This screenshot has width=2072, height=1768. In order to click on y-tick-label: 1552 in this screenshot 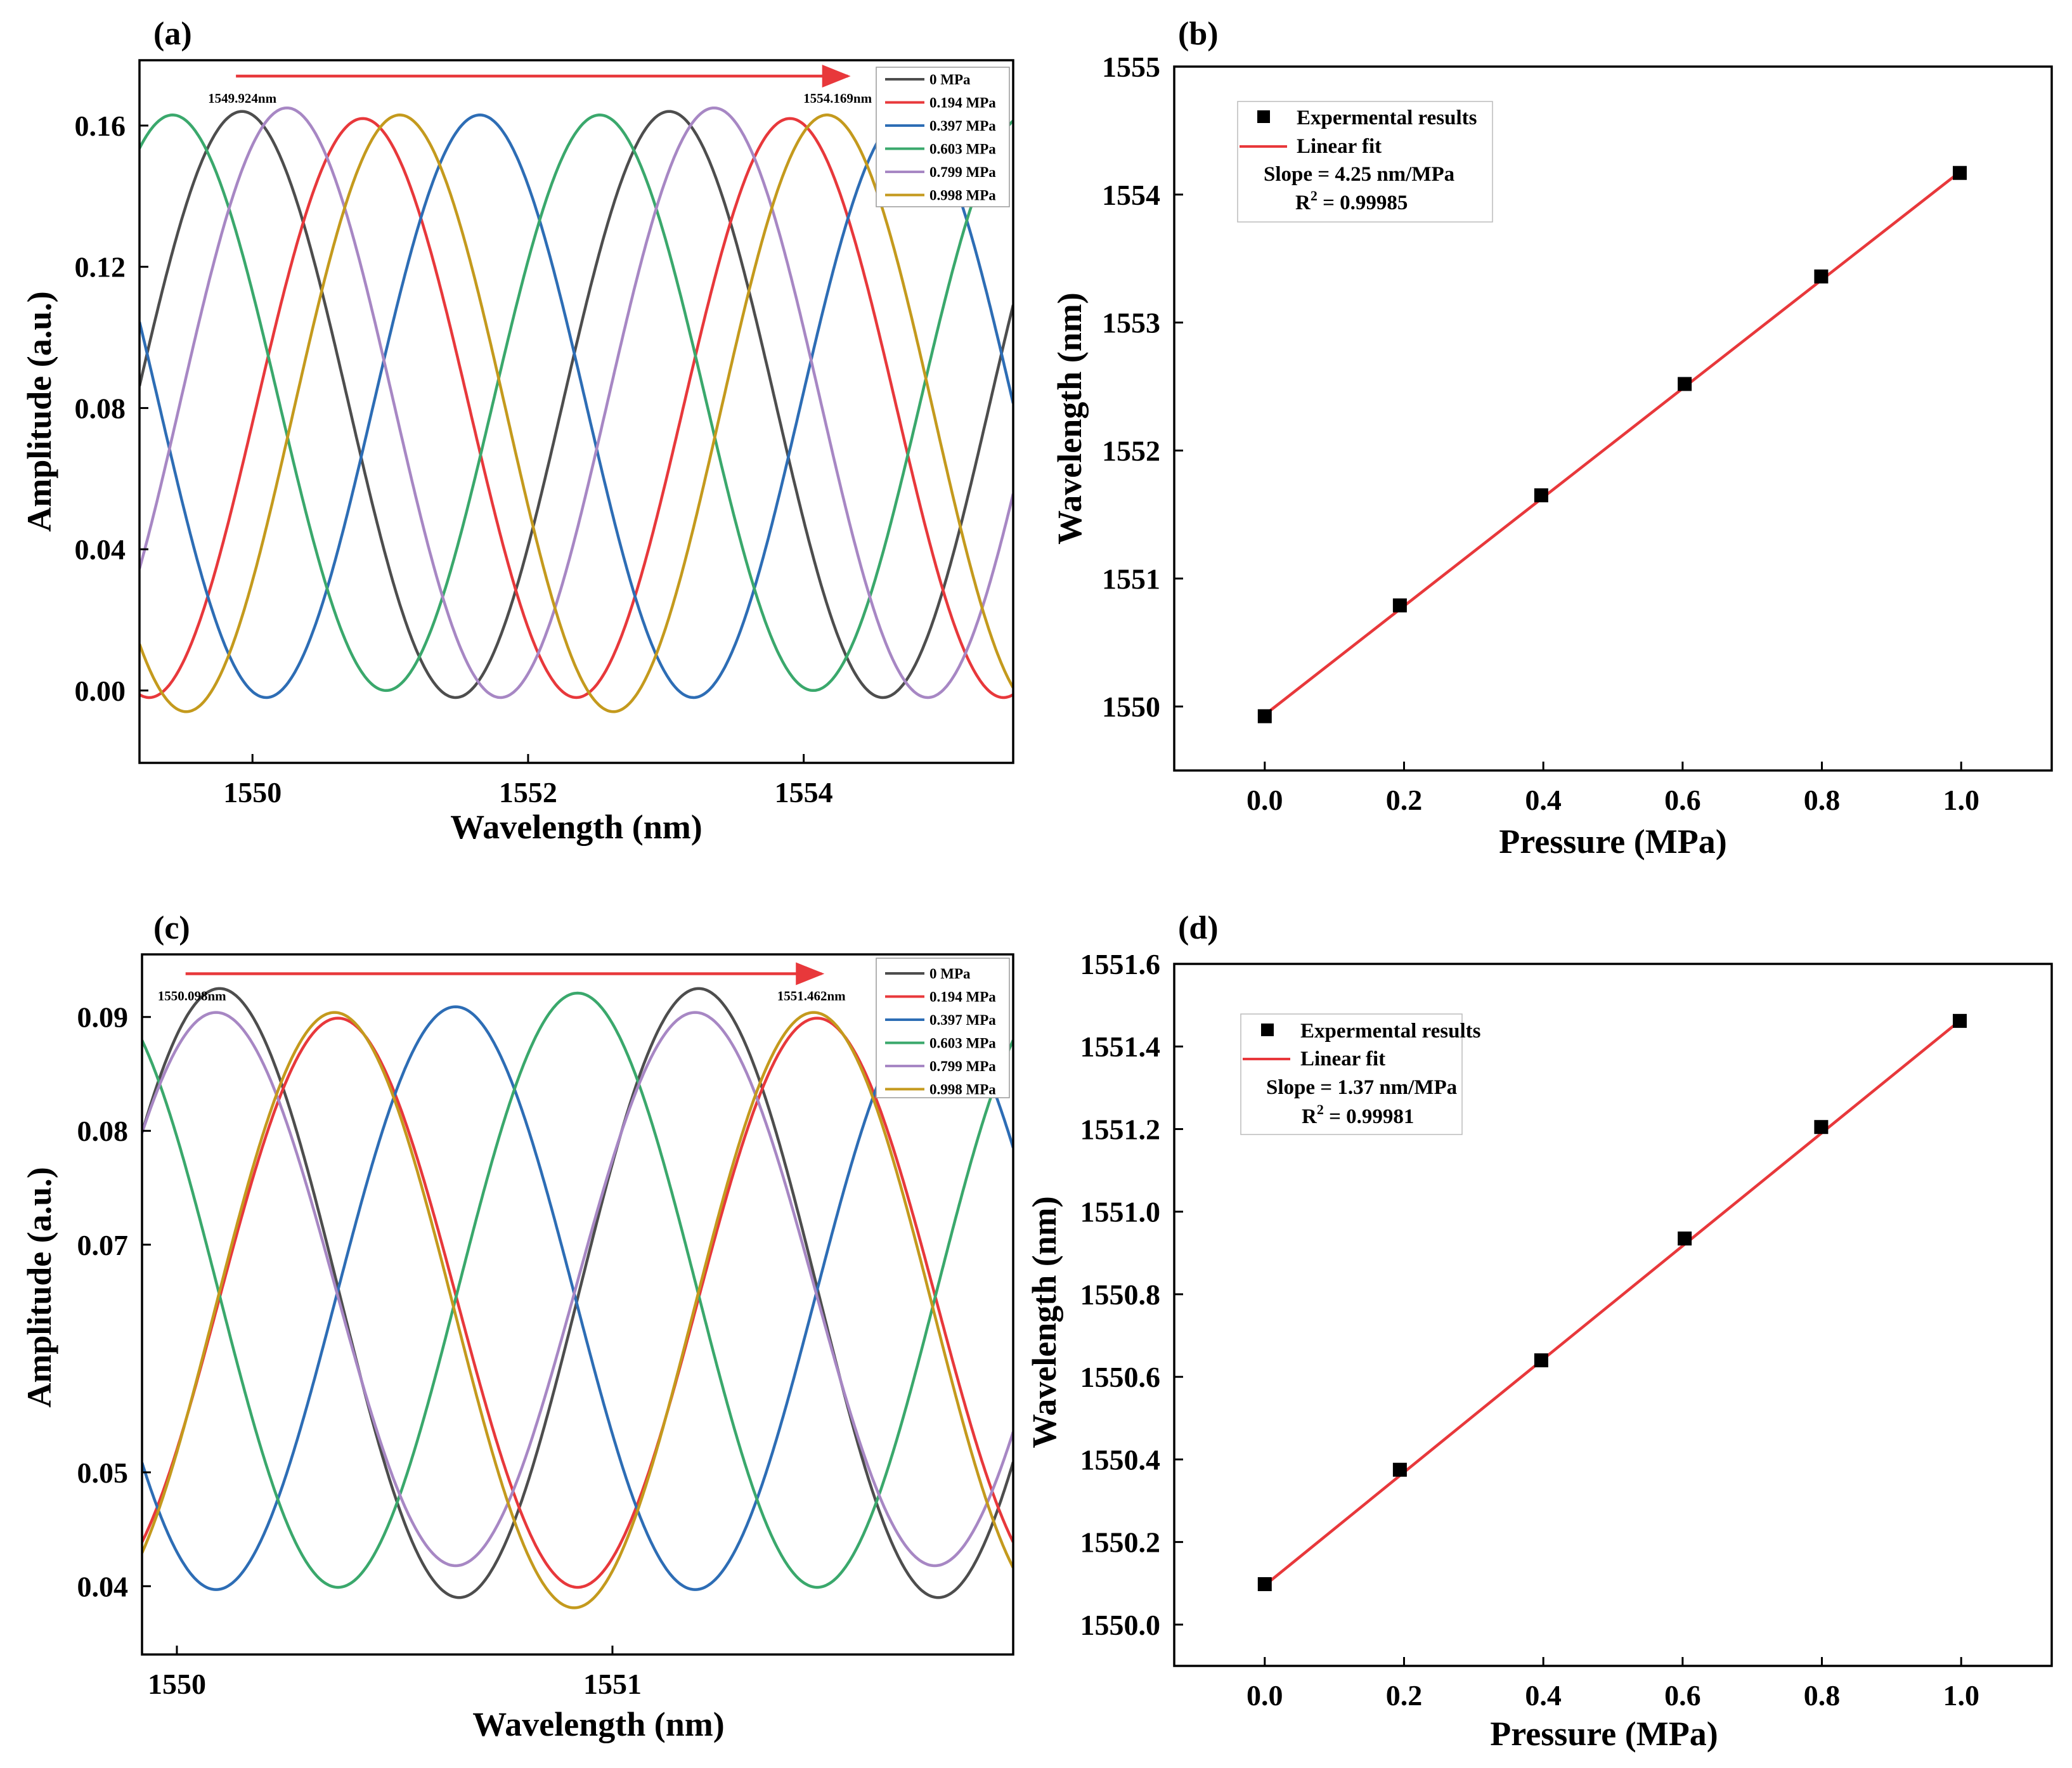, I will do `click(1131, 450)`.